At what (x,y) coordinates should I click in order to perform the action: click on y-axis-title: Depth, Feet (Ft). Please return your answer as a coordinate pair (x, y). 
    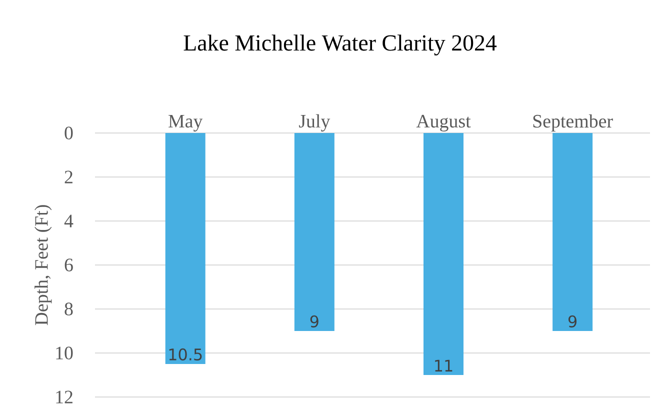
    Looking at the image, I should click on (43, 265).